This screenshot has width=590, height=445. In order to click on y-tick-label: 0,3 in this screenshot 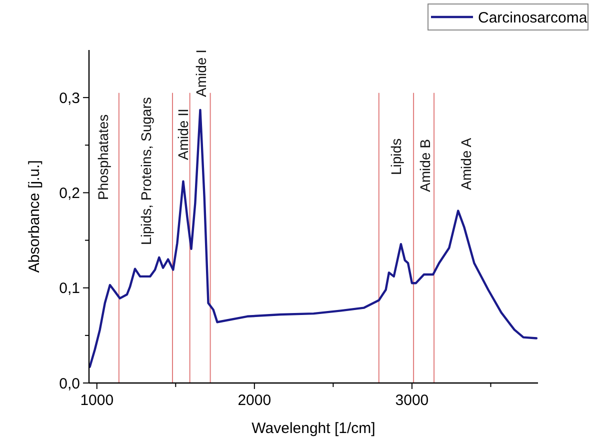, I will do `click(69, 98)`.